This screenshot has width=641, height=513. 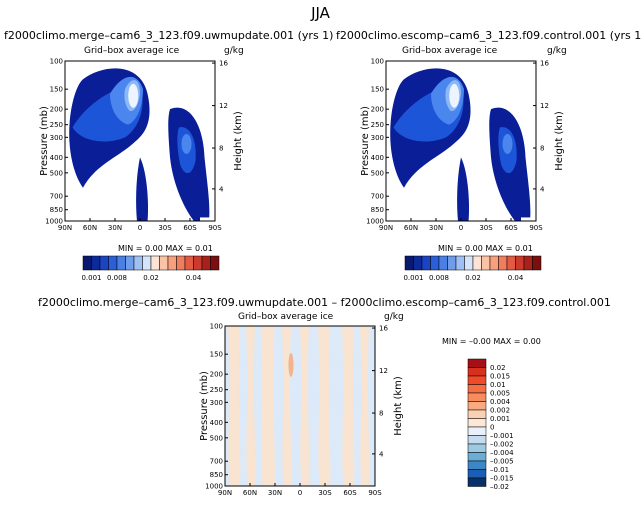 I want to click on colorbar-label: –0.01, so click(x=499, y=470).